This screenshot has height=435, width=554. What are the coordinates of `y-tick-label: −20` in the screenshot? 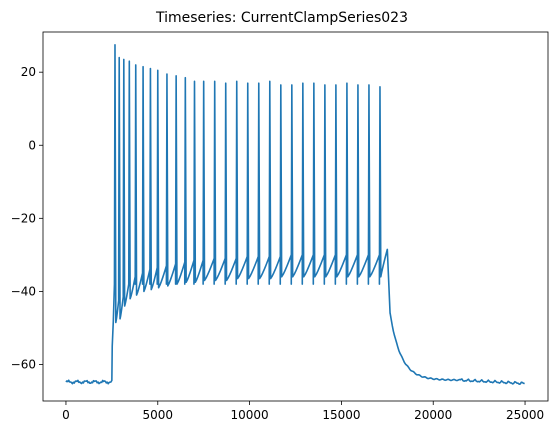 It's located at (23, 218).